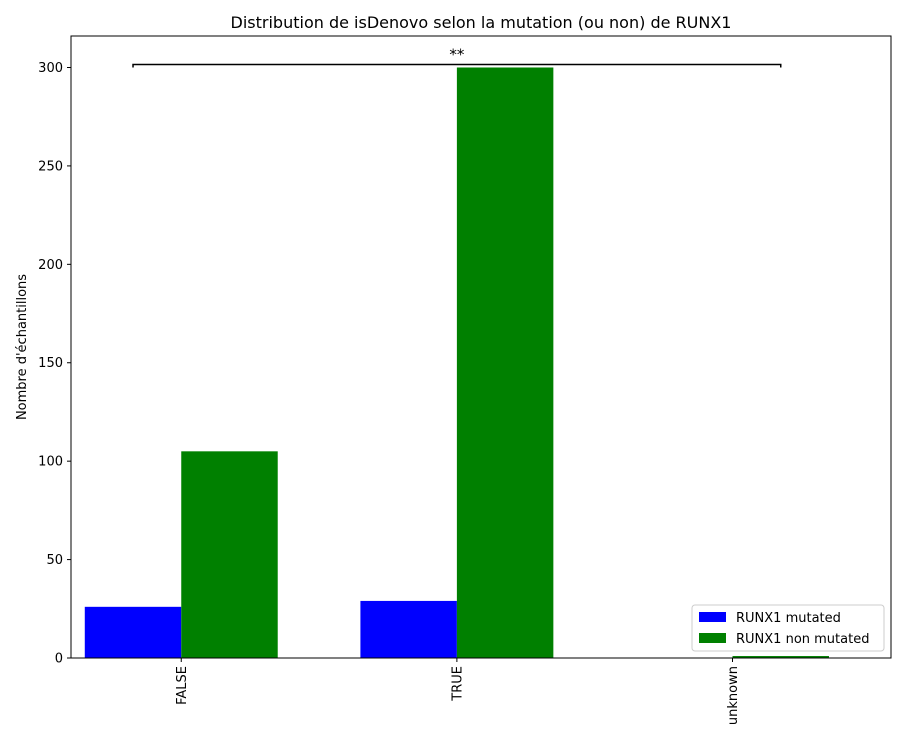 The width and height of the screenshot is (906, 746). Describe the element at coordinates (22, 347) in the screenshot. I see `y-axis-label: Nombre d'échantillons` at that location.